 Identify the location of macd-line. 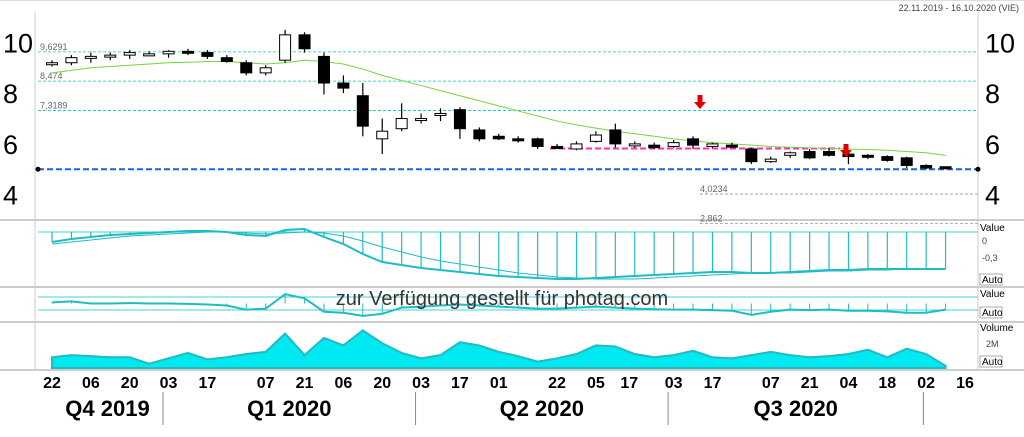
(498, 253).